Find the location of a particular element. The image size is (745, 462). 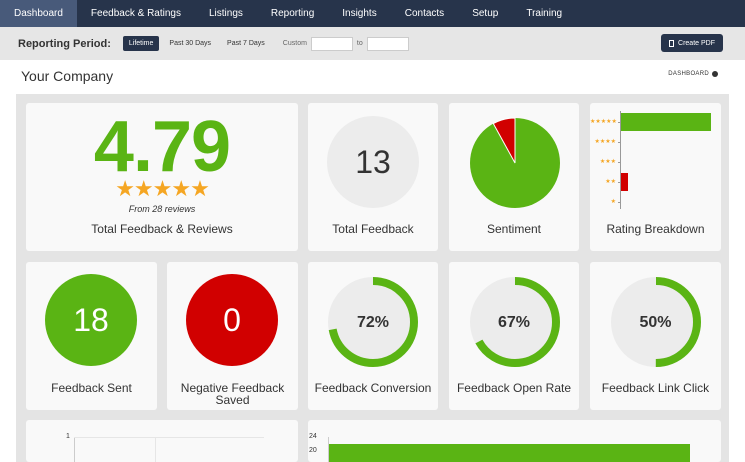

breakdown-stars-5: ★★★★★ is located at coordinates (603, 122).